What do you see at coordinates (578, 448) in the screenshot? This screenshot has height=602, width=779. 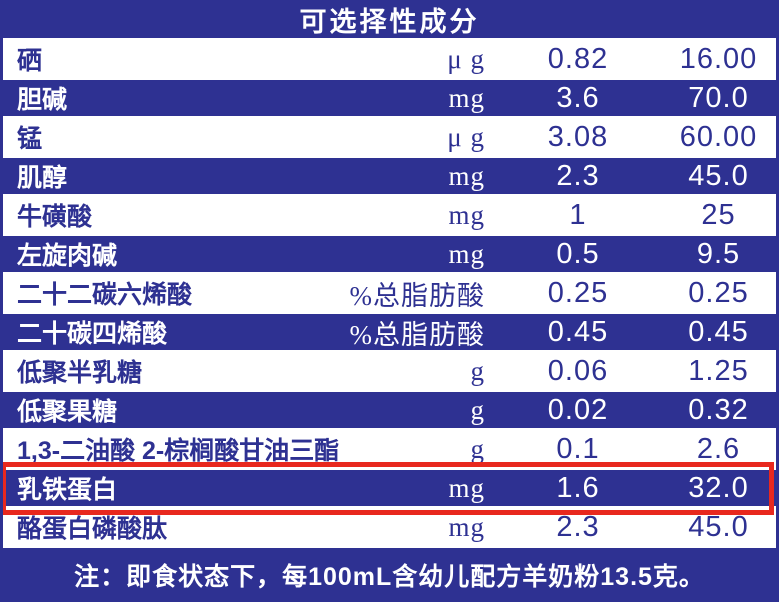 I see `nutrient-value-1: 0.1` at bounding box center [578, 448].